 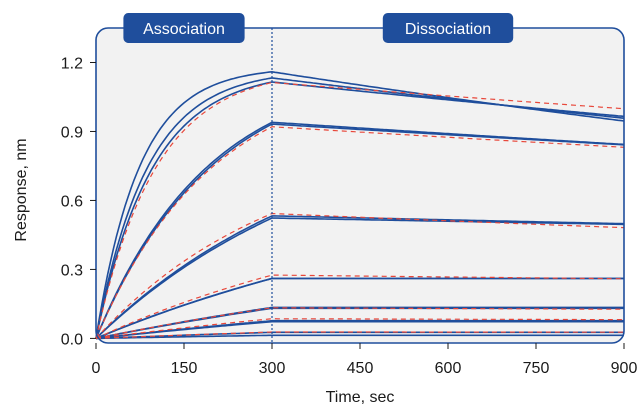 I want to click on x-tick-label: 150, so click(x=184, y=368).